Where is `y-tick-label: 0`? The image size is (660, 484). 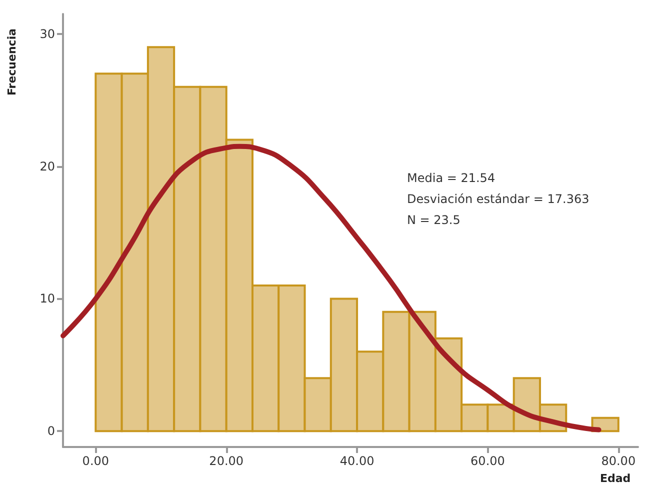 y-tick-label: 0 is located at coordinates (51, 431).